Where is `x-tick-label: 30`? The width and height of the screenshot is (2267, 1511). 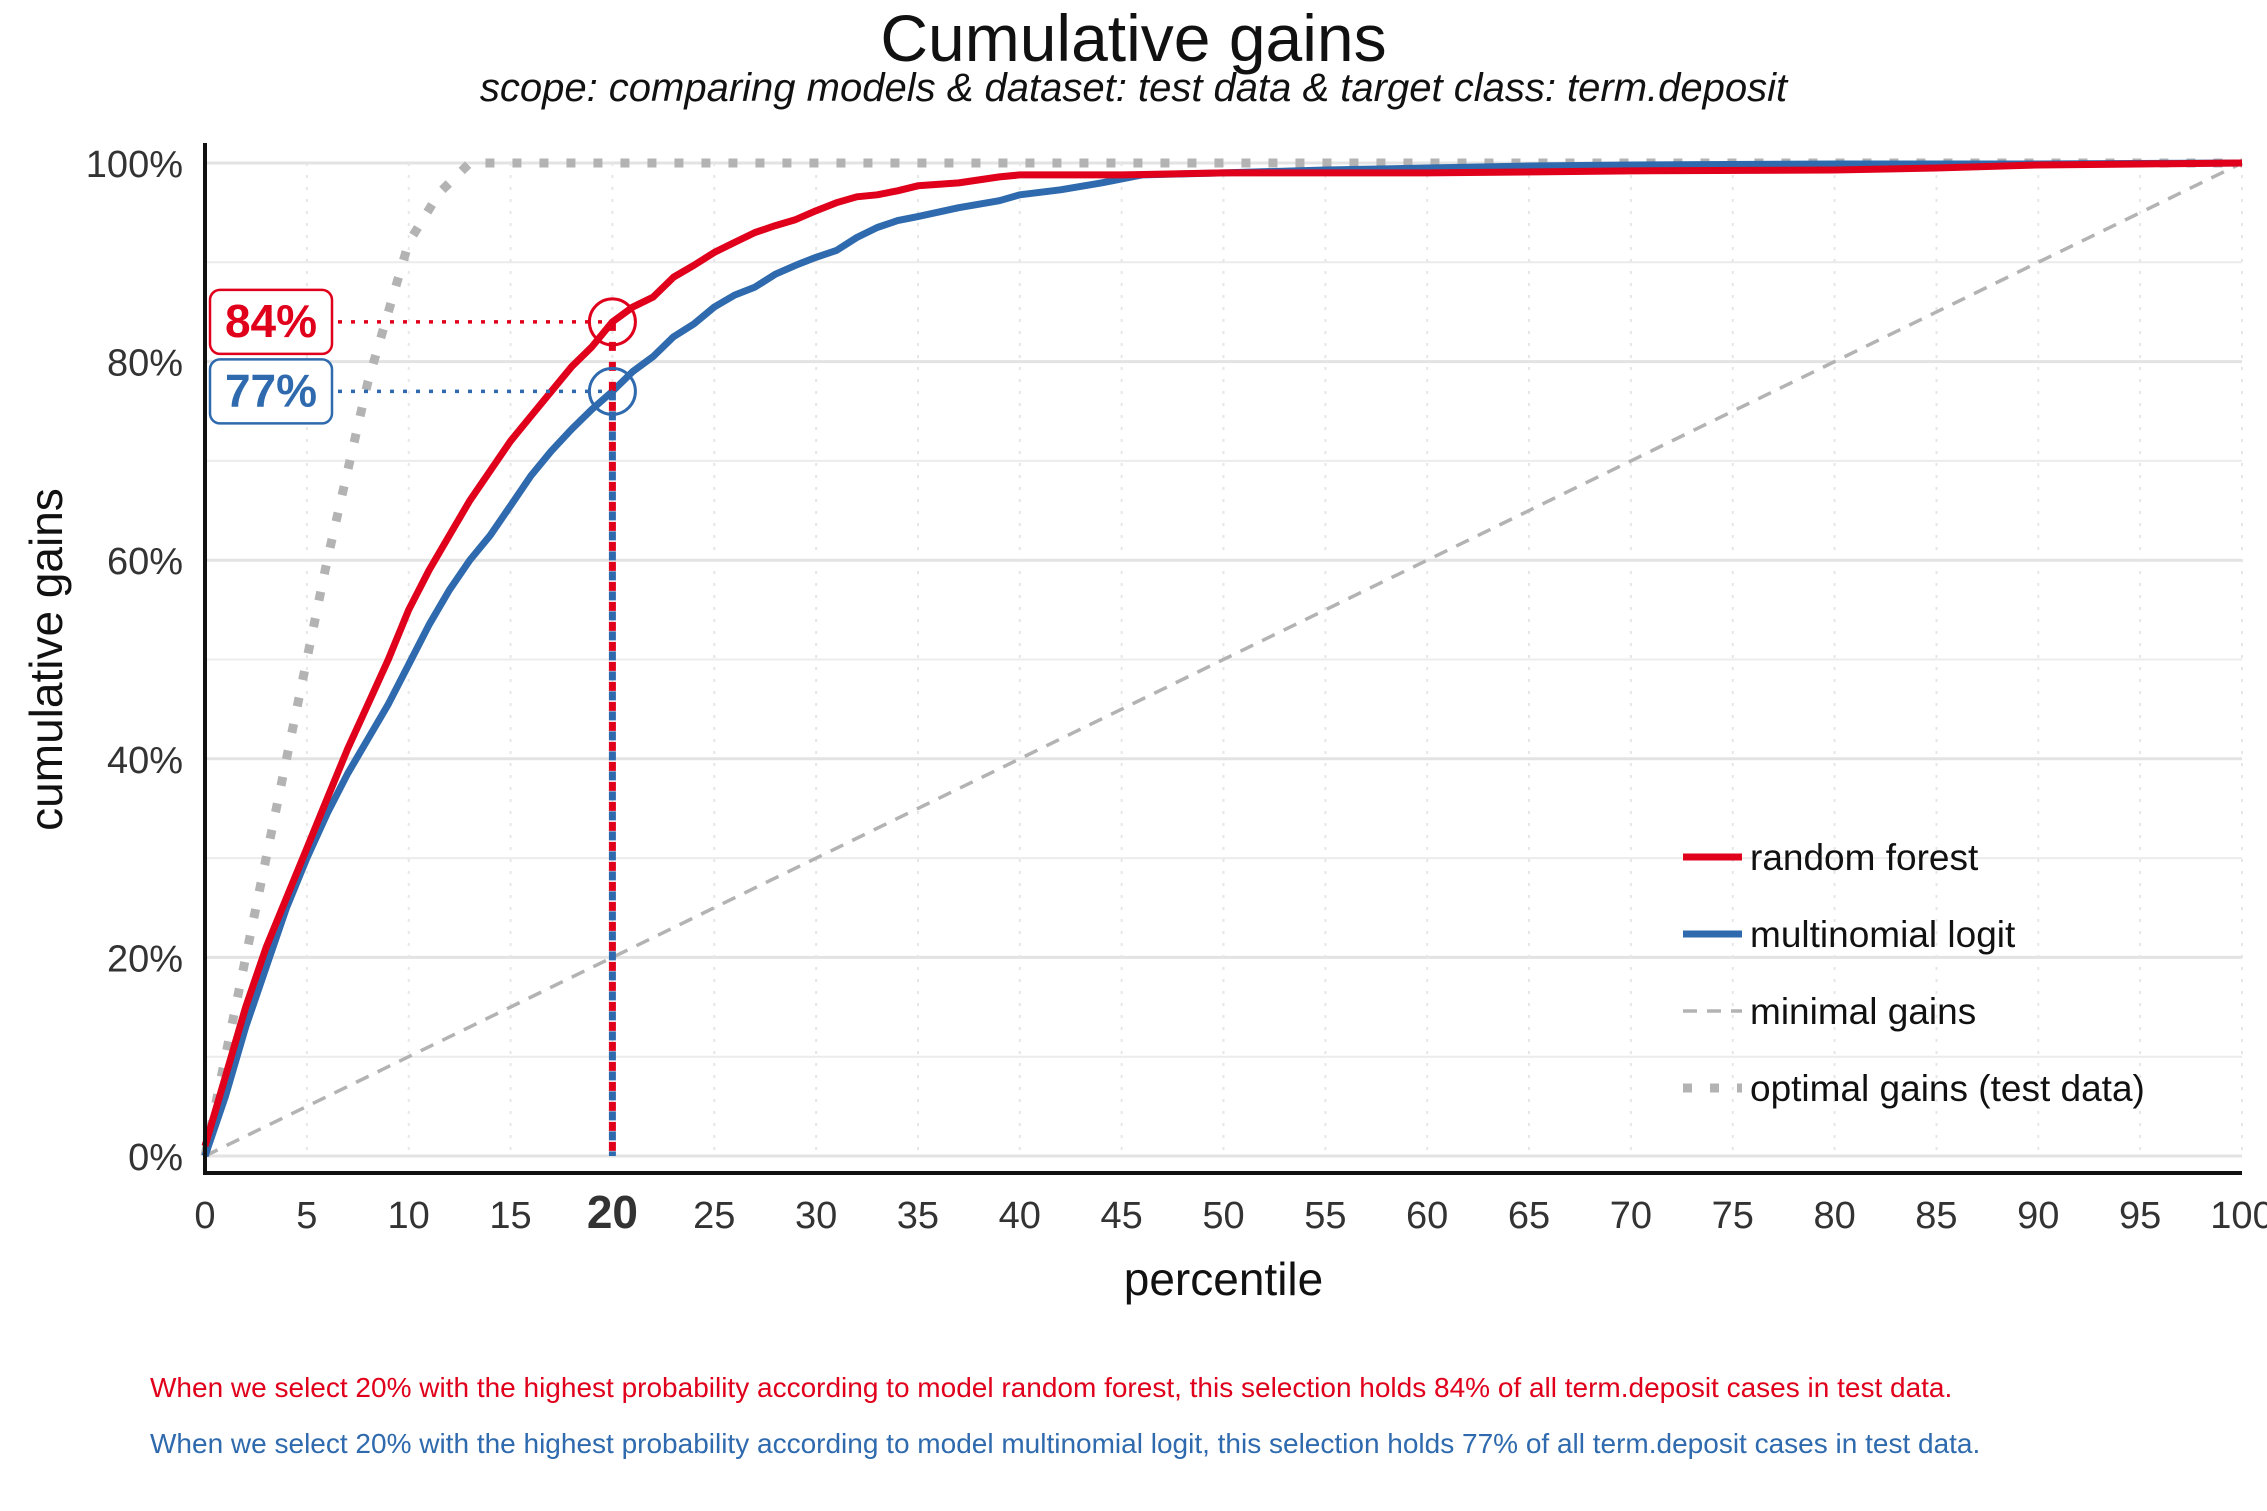 x-tick-label: 30 is located at coordinates (816, 1216).